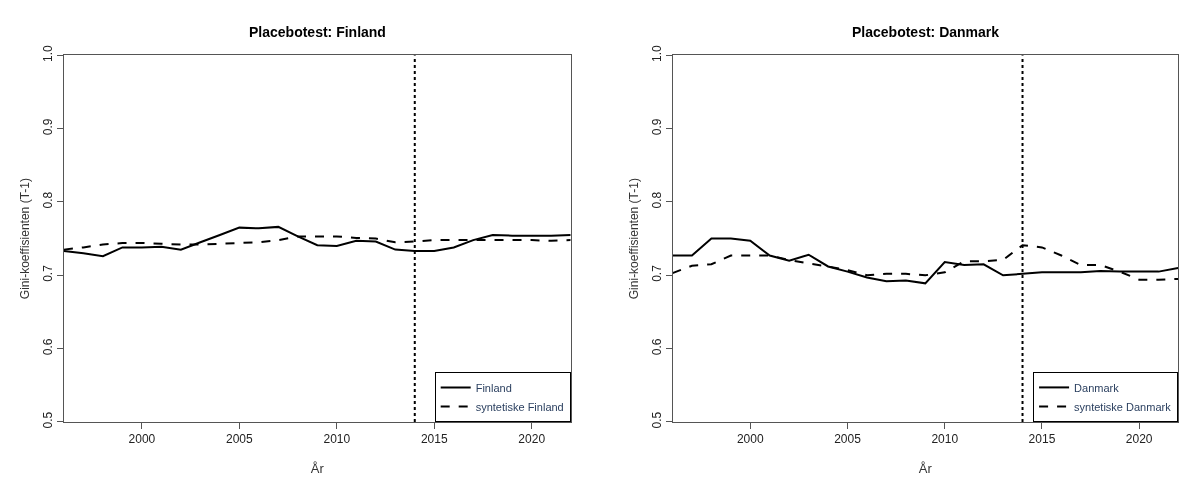 The height and width of the screenshot is (481, 1184). What do you see at coordinates (1123, 406) in the screenshot?
I see `legend-label: syntetiske Danmark` at bounding box center [1123, 406].